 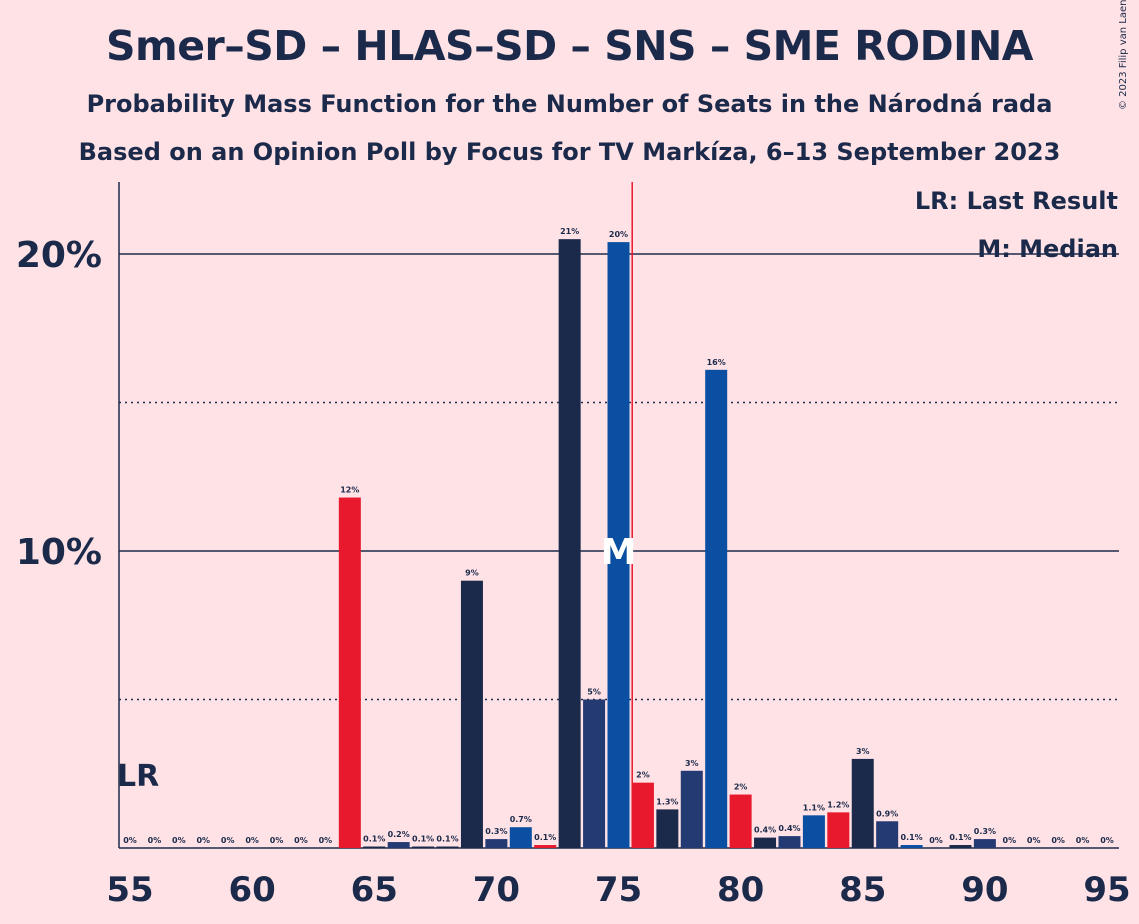 I want to click on x-tick-95: 95, so click(x=1106, y=890).